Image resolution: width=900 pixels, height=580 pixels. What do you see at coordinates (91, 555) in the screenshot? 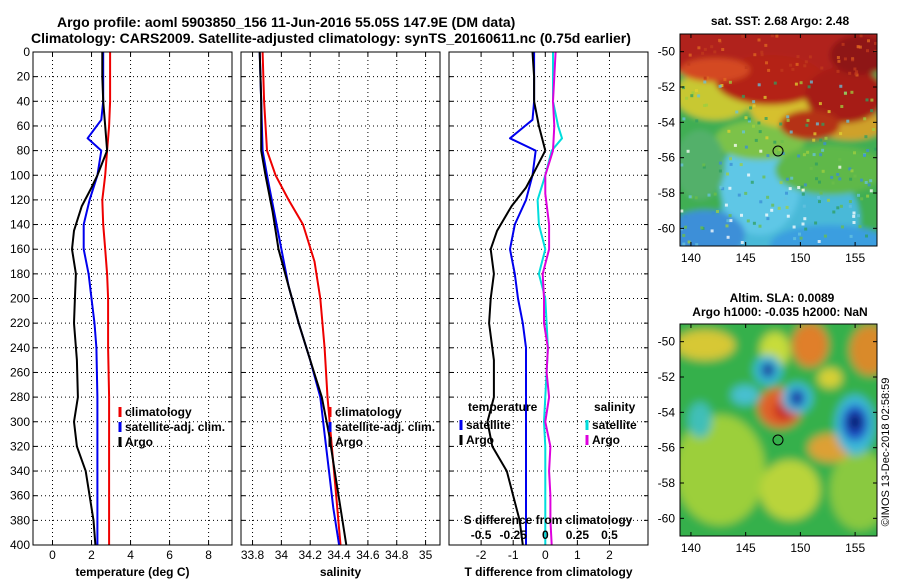
I see `x-tick-label: 2` at bounding box center [91, 555].